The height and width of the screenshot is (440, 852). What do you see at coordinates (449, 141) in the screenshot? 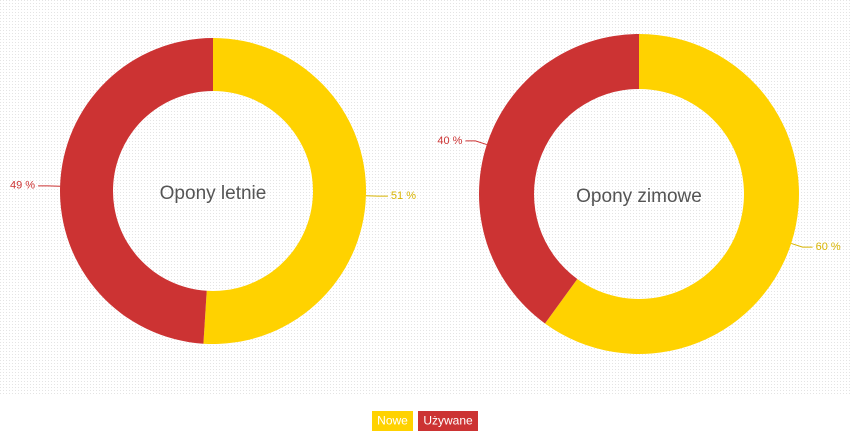
I see `value-label: 40 %` at bounding box center [449, 141].